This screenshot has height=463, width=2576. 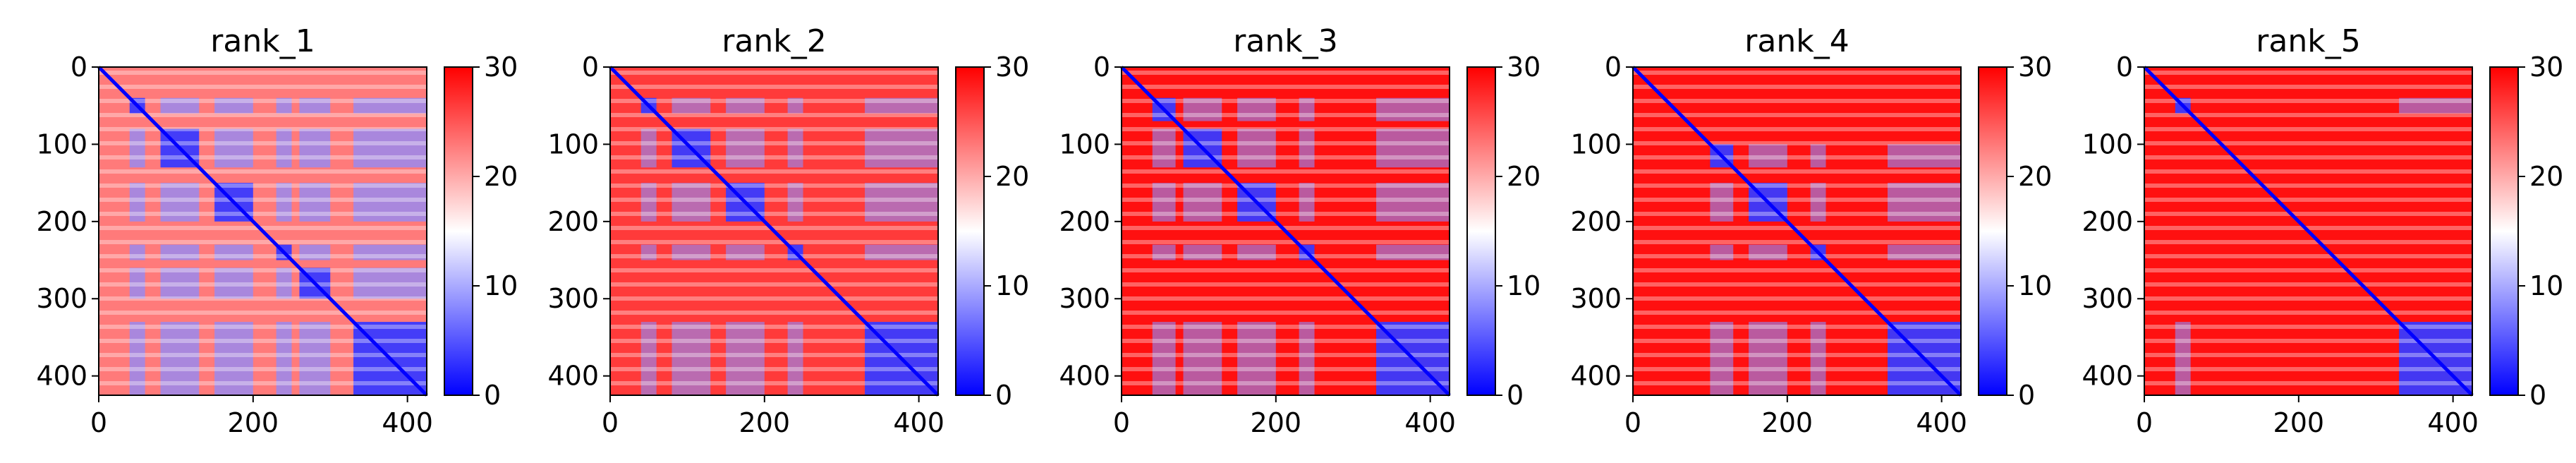 What do you see at coordinates (262, 41) in the screenshot?
I see `chart-title: rank_1` at bounding box center [262, 41].